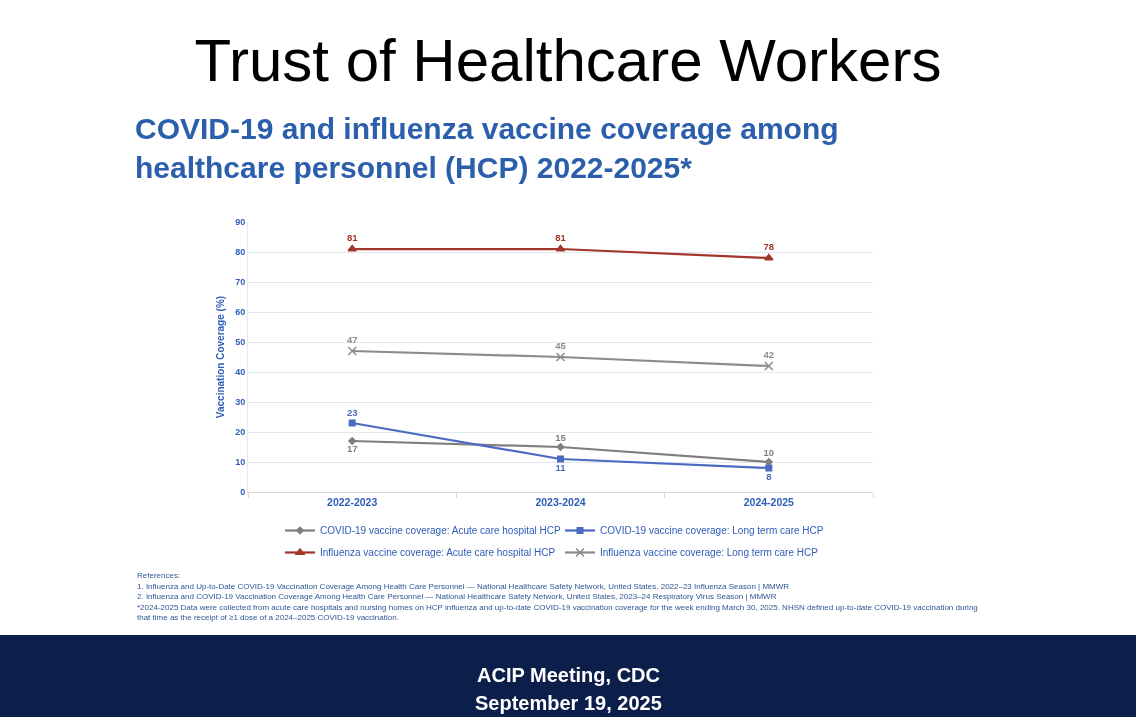  What do you see at coordinates (438, 553) in the screenshot?
I see `legend-label: Influenza vaccine coverage: Acute care hospital HCP` at bounding box center [438, 553].